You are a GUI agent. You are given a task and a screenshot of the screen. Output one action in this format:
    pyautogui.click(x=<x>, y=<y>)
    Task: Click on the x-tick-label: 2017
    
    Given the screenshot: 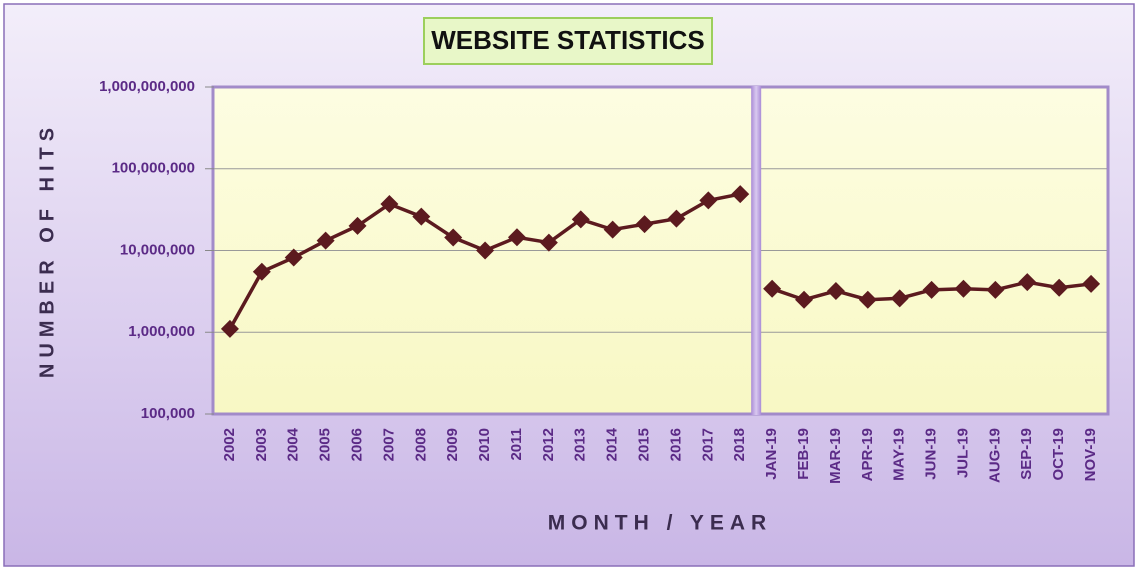 What is the action you would take?
    pyautogui.click(x=707, y=444)
    